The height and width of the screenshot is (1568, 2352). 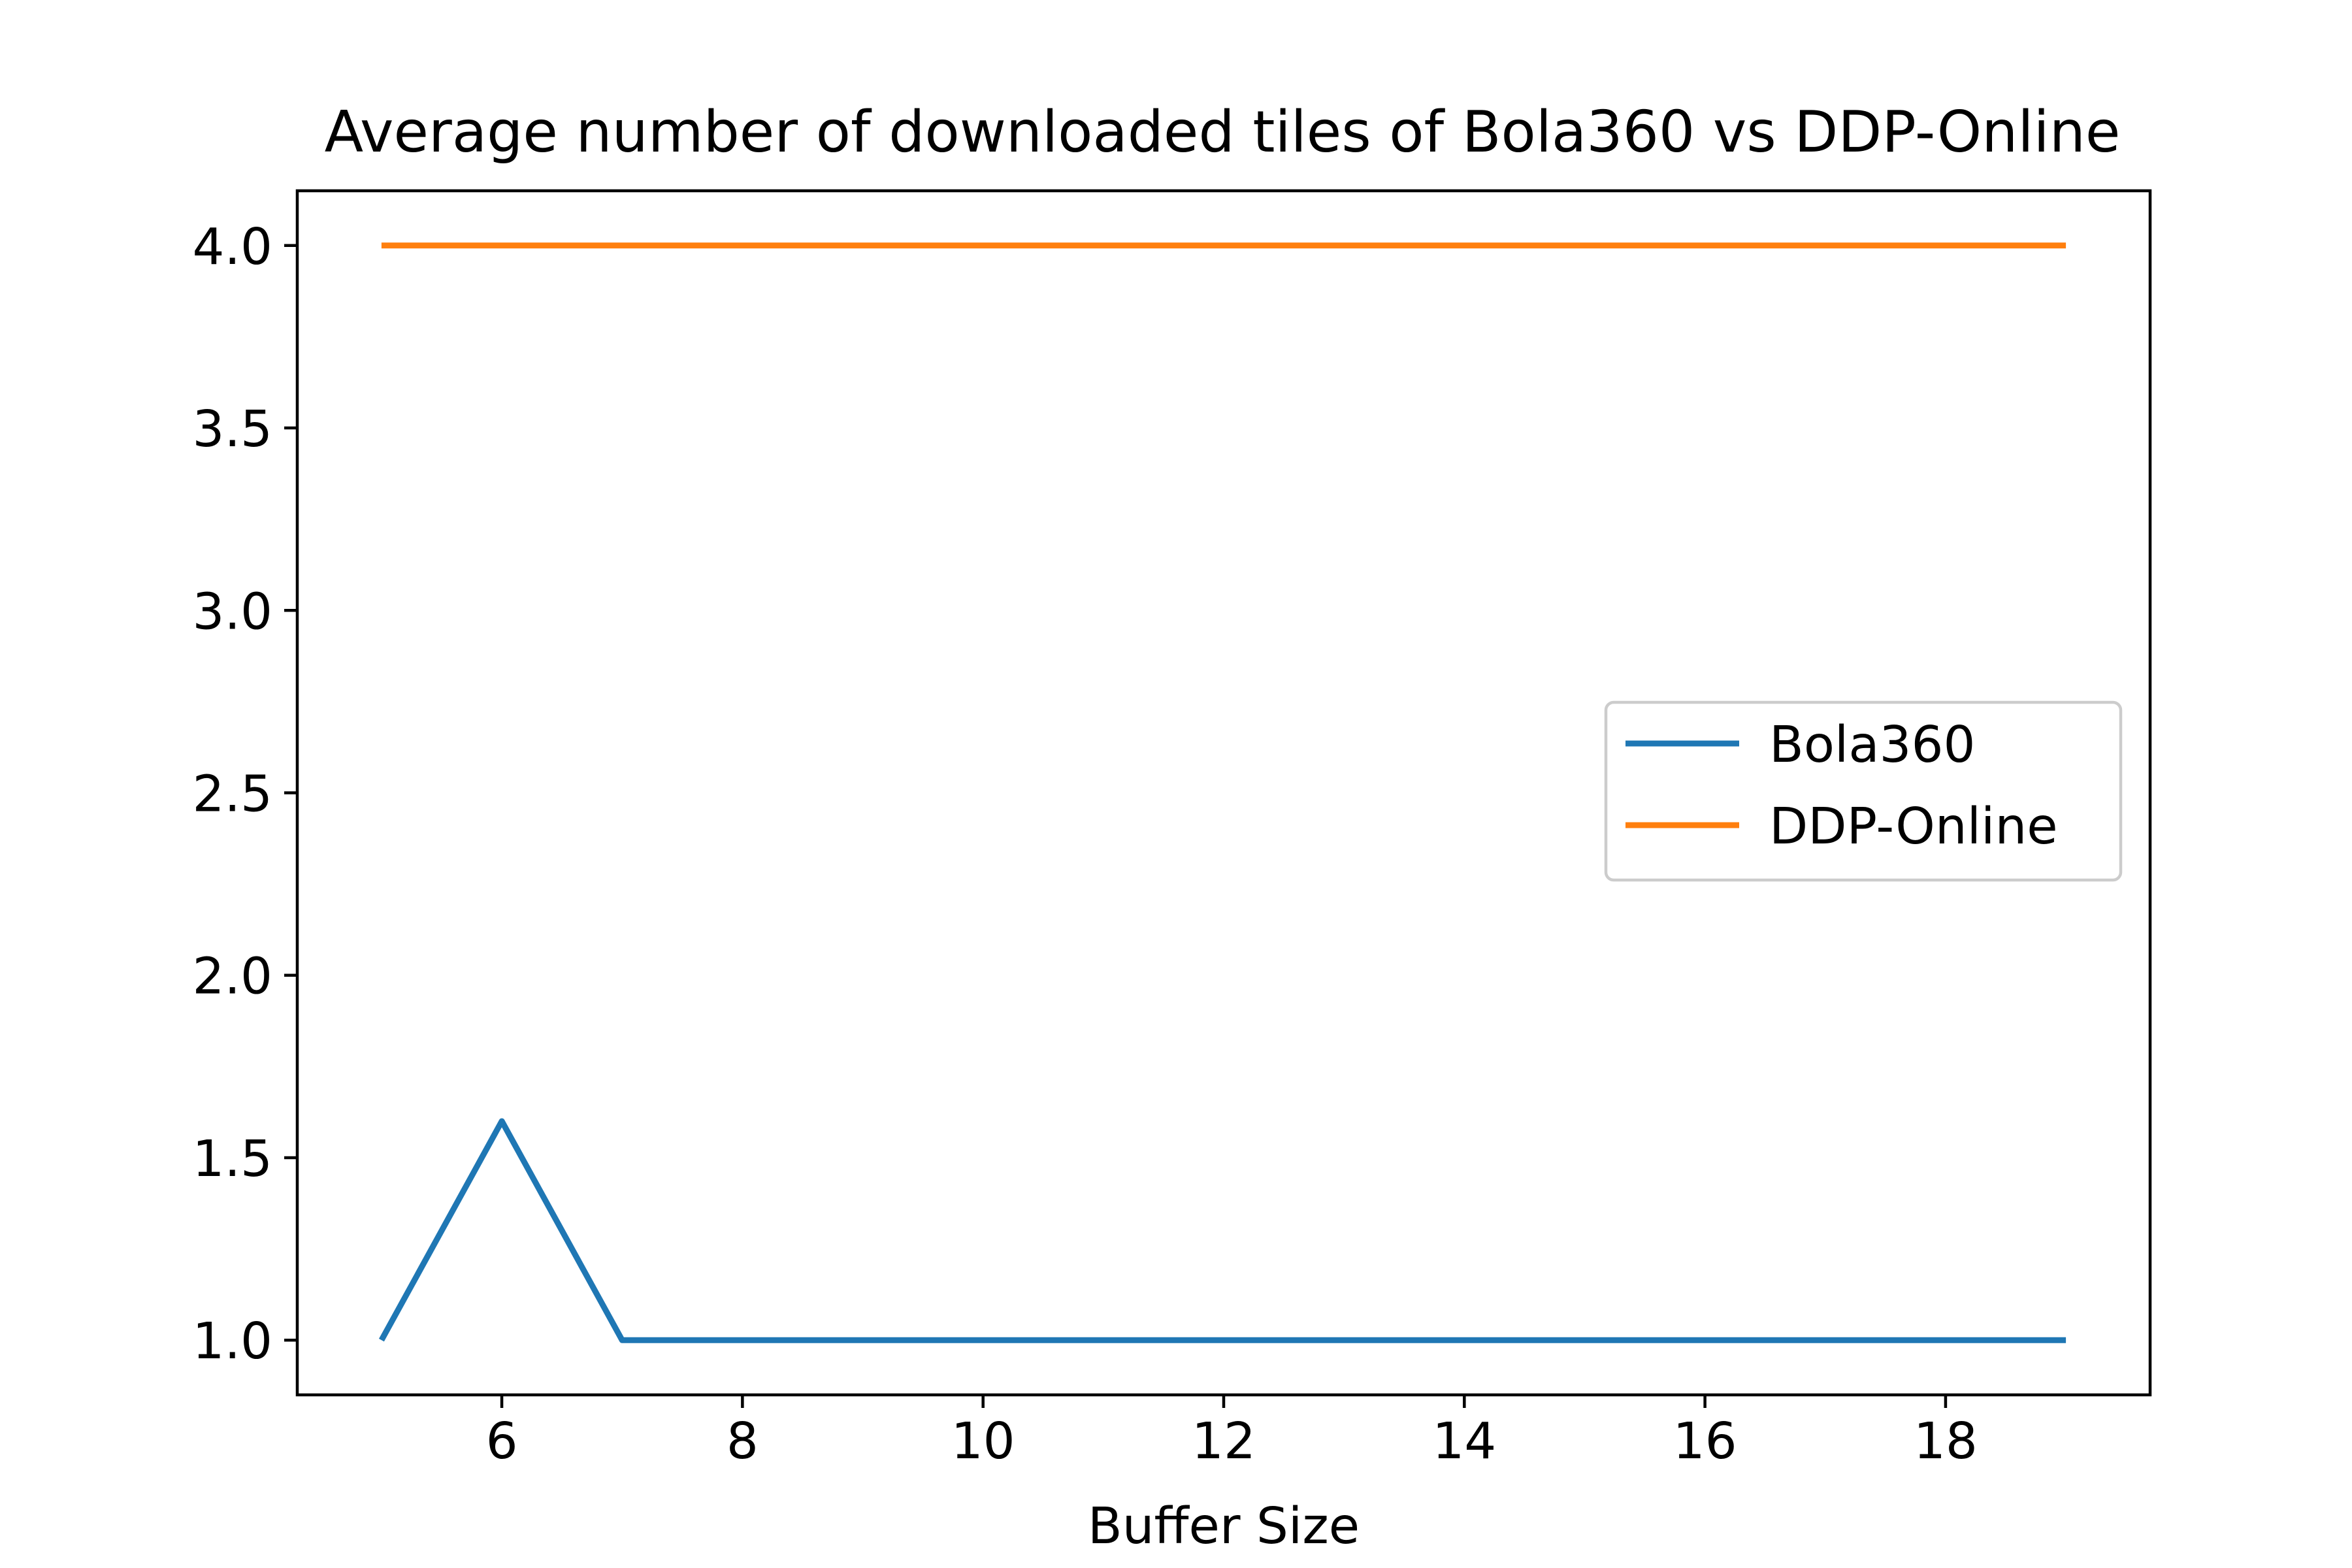 What do you see at coordinates (232, 247) in the screenshot?
I see `y-tick-label: 4.0` at bounding box center [232, 247].